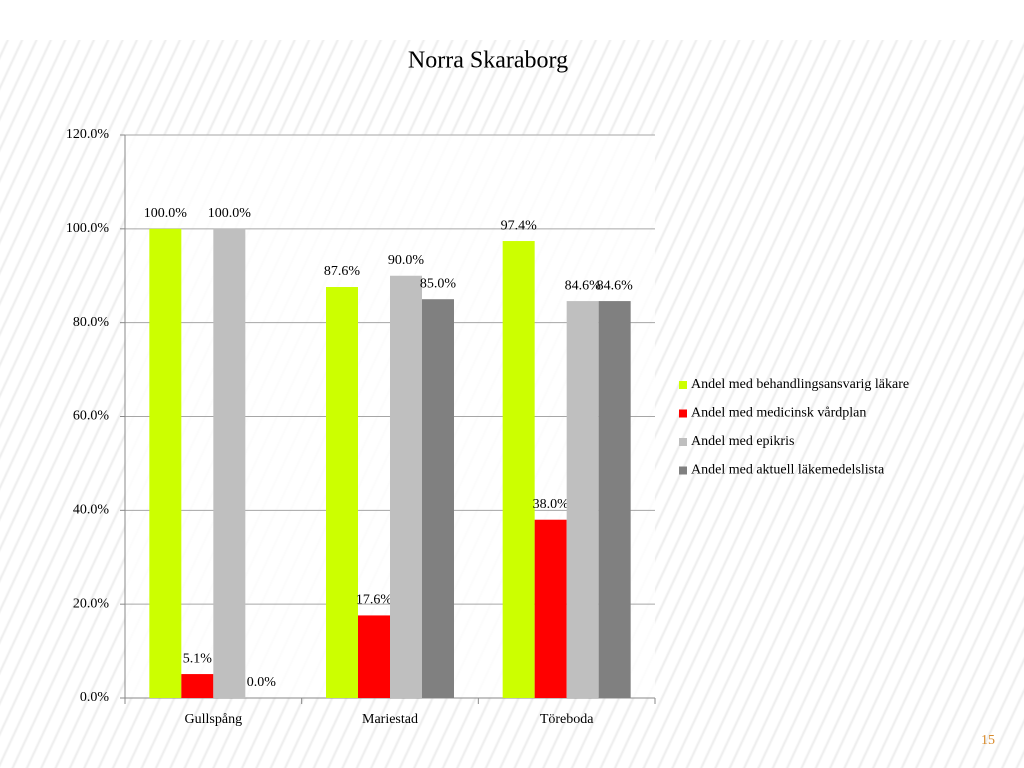 The height and width of the screenshot is (768, 1024). Describe the element at coordinates (406, 260) in the screenshot. I see `value-label: 90.0%` at that location.